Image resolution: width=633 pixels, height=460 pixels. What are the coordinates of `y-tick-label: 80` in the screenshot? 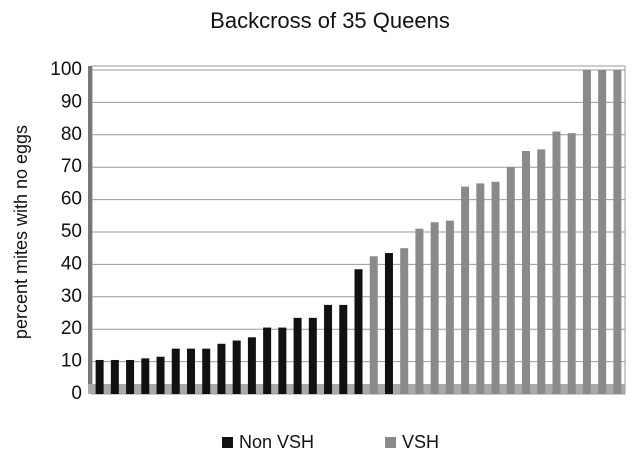 It's located at (71, 134).